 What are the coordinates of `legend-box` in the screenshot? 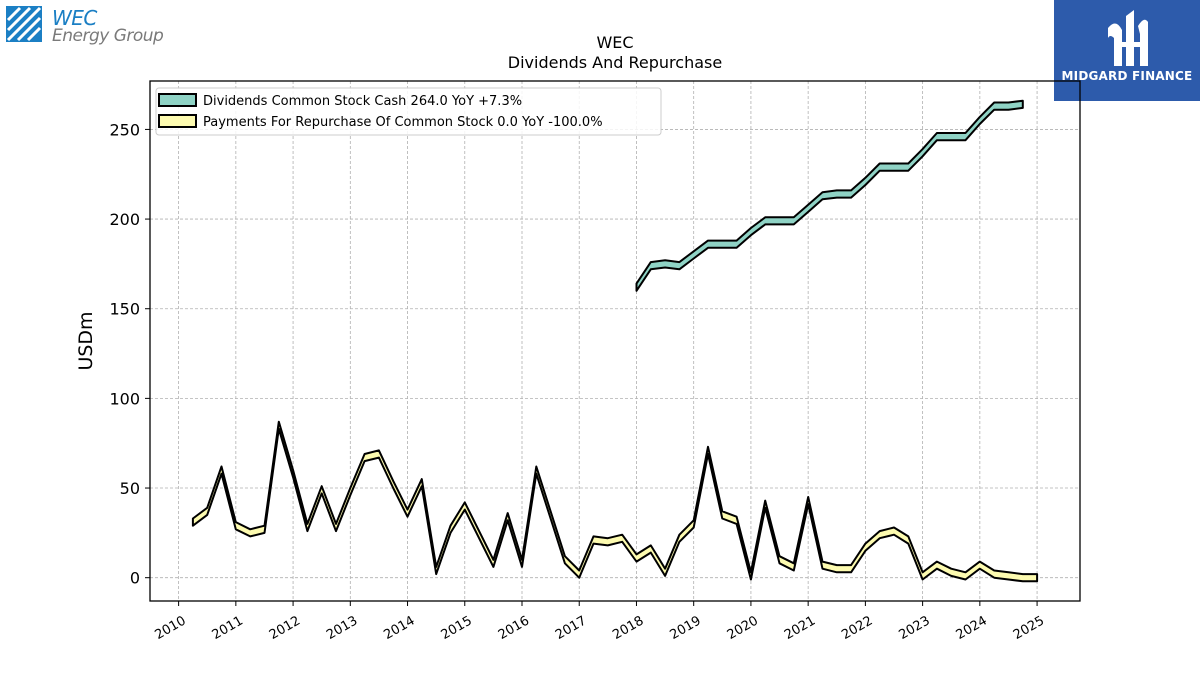 It's located at (408, 111).